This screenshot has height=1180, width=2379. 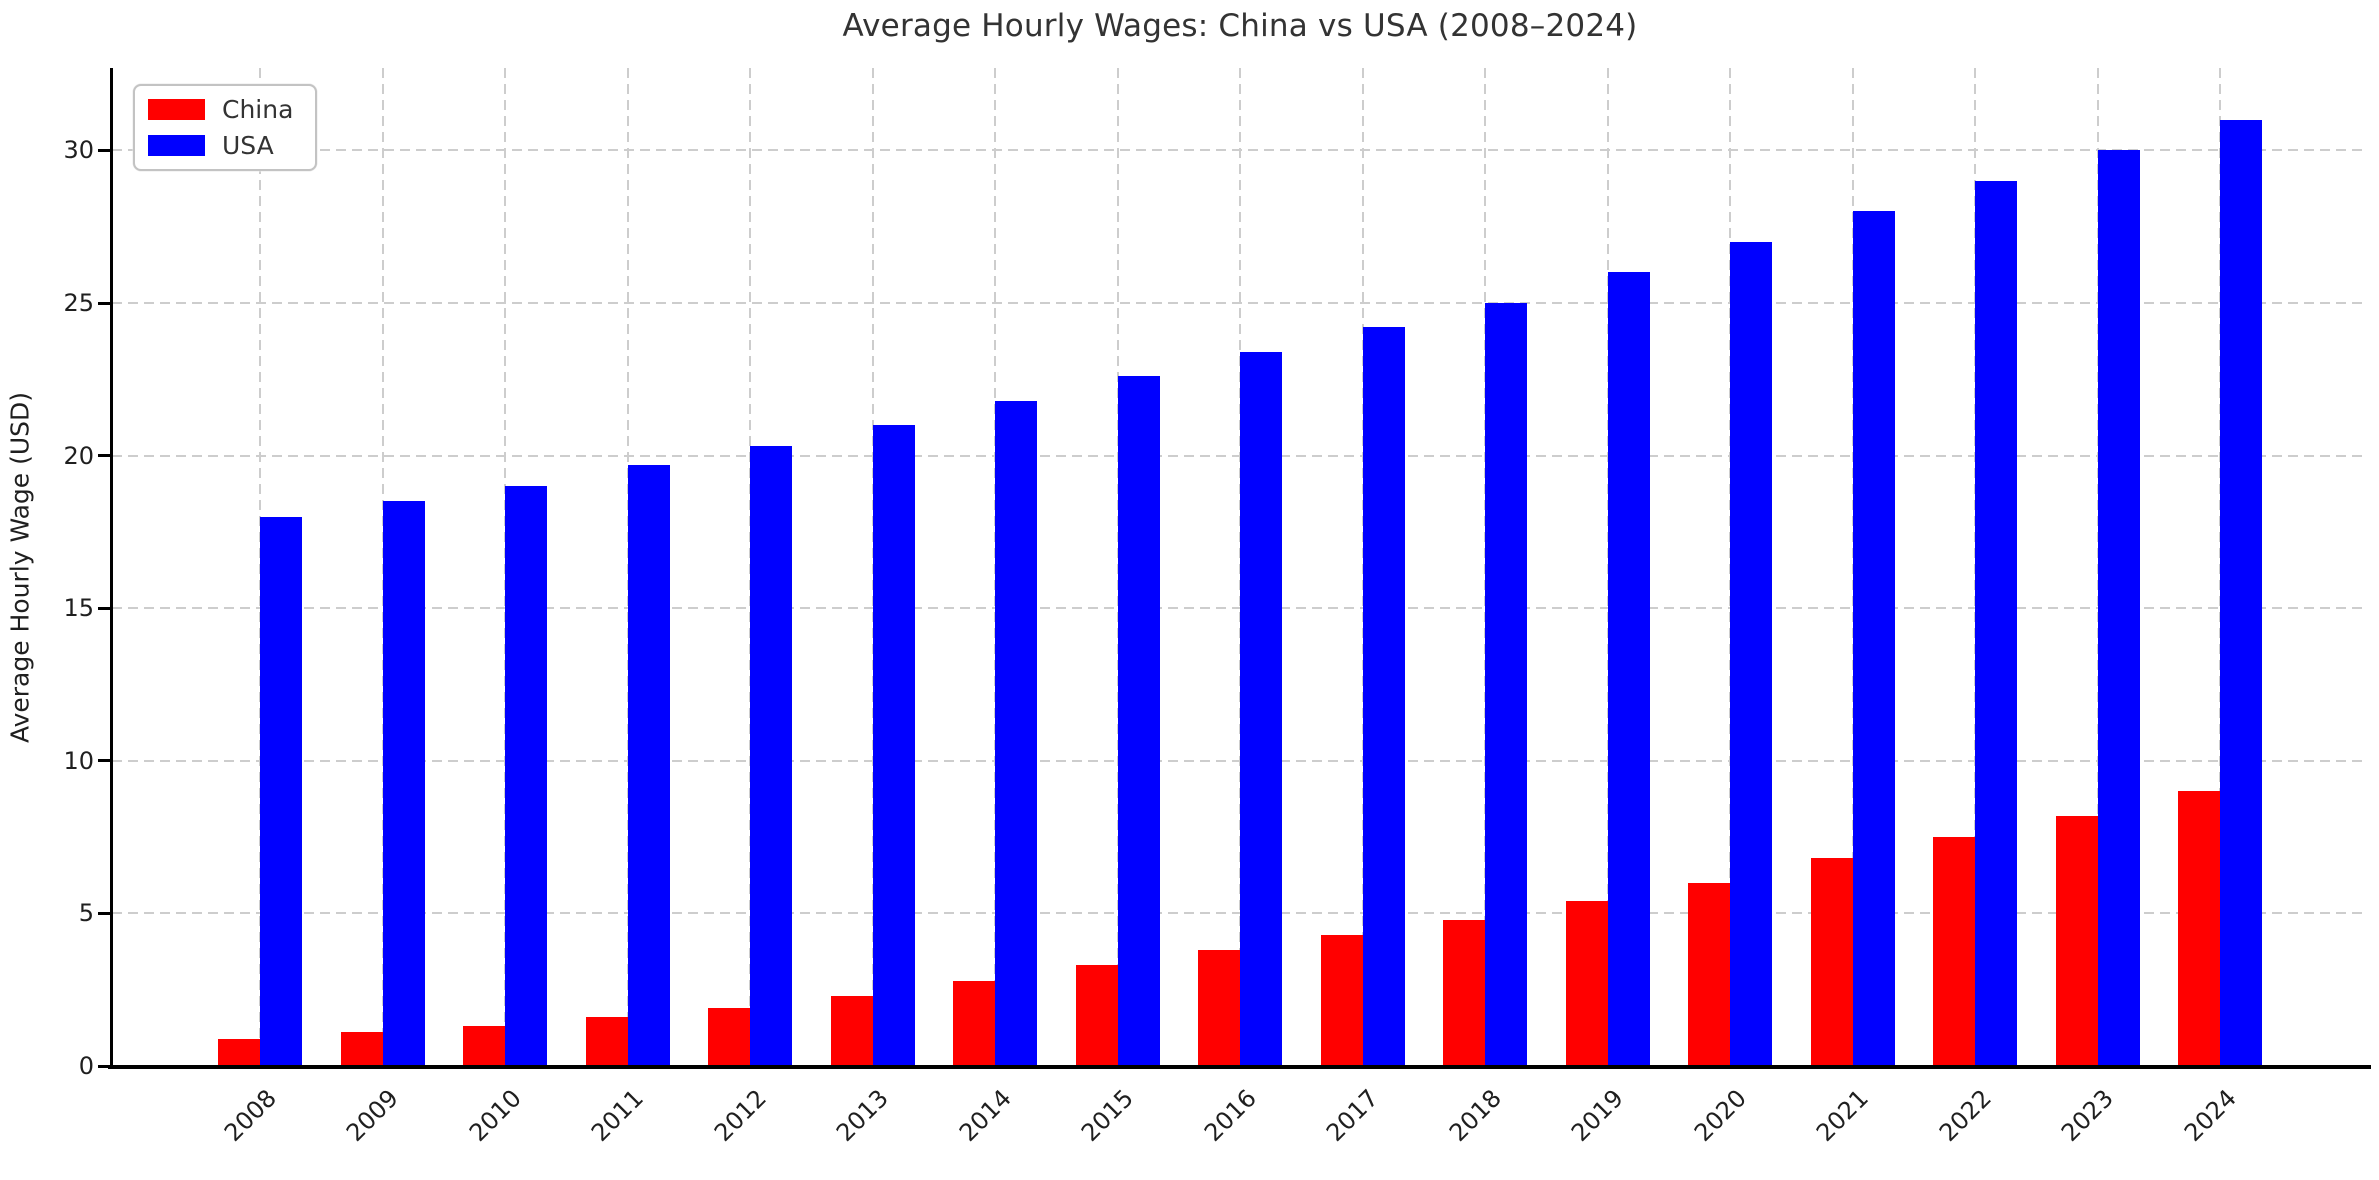 What do you see at coordinates (1598, 1115) in the screenshot?
I see `xtick-label-2019: 2019` at bounding box center [1598, 1115].